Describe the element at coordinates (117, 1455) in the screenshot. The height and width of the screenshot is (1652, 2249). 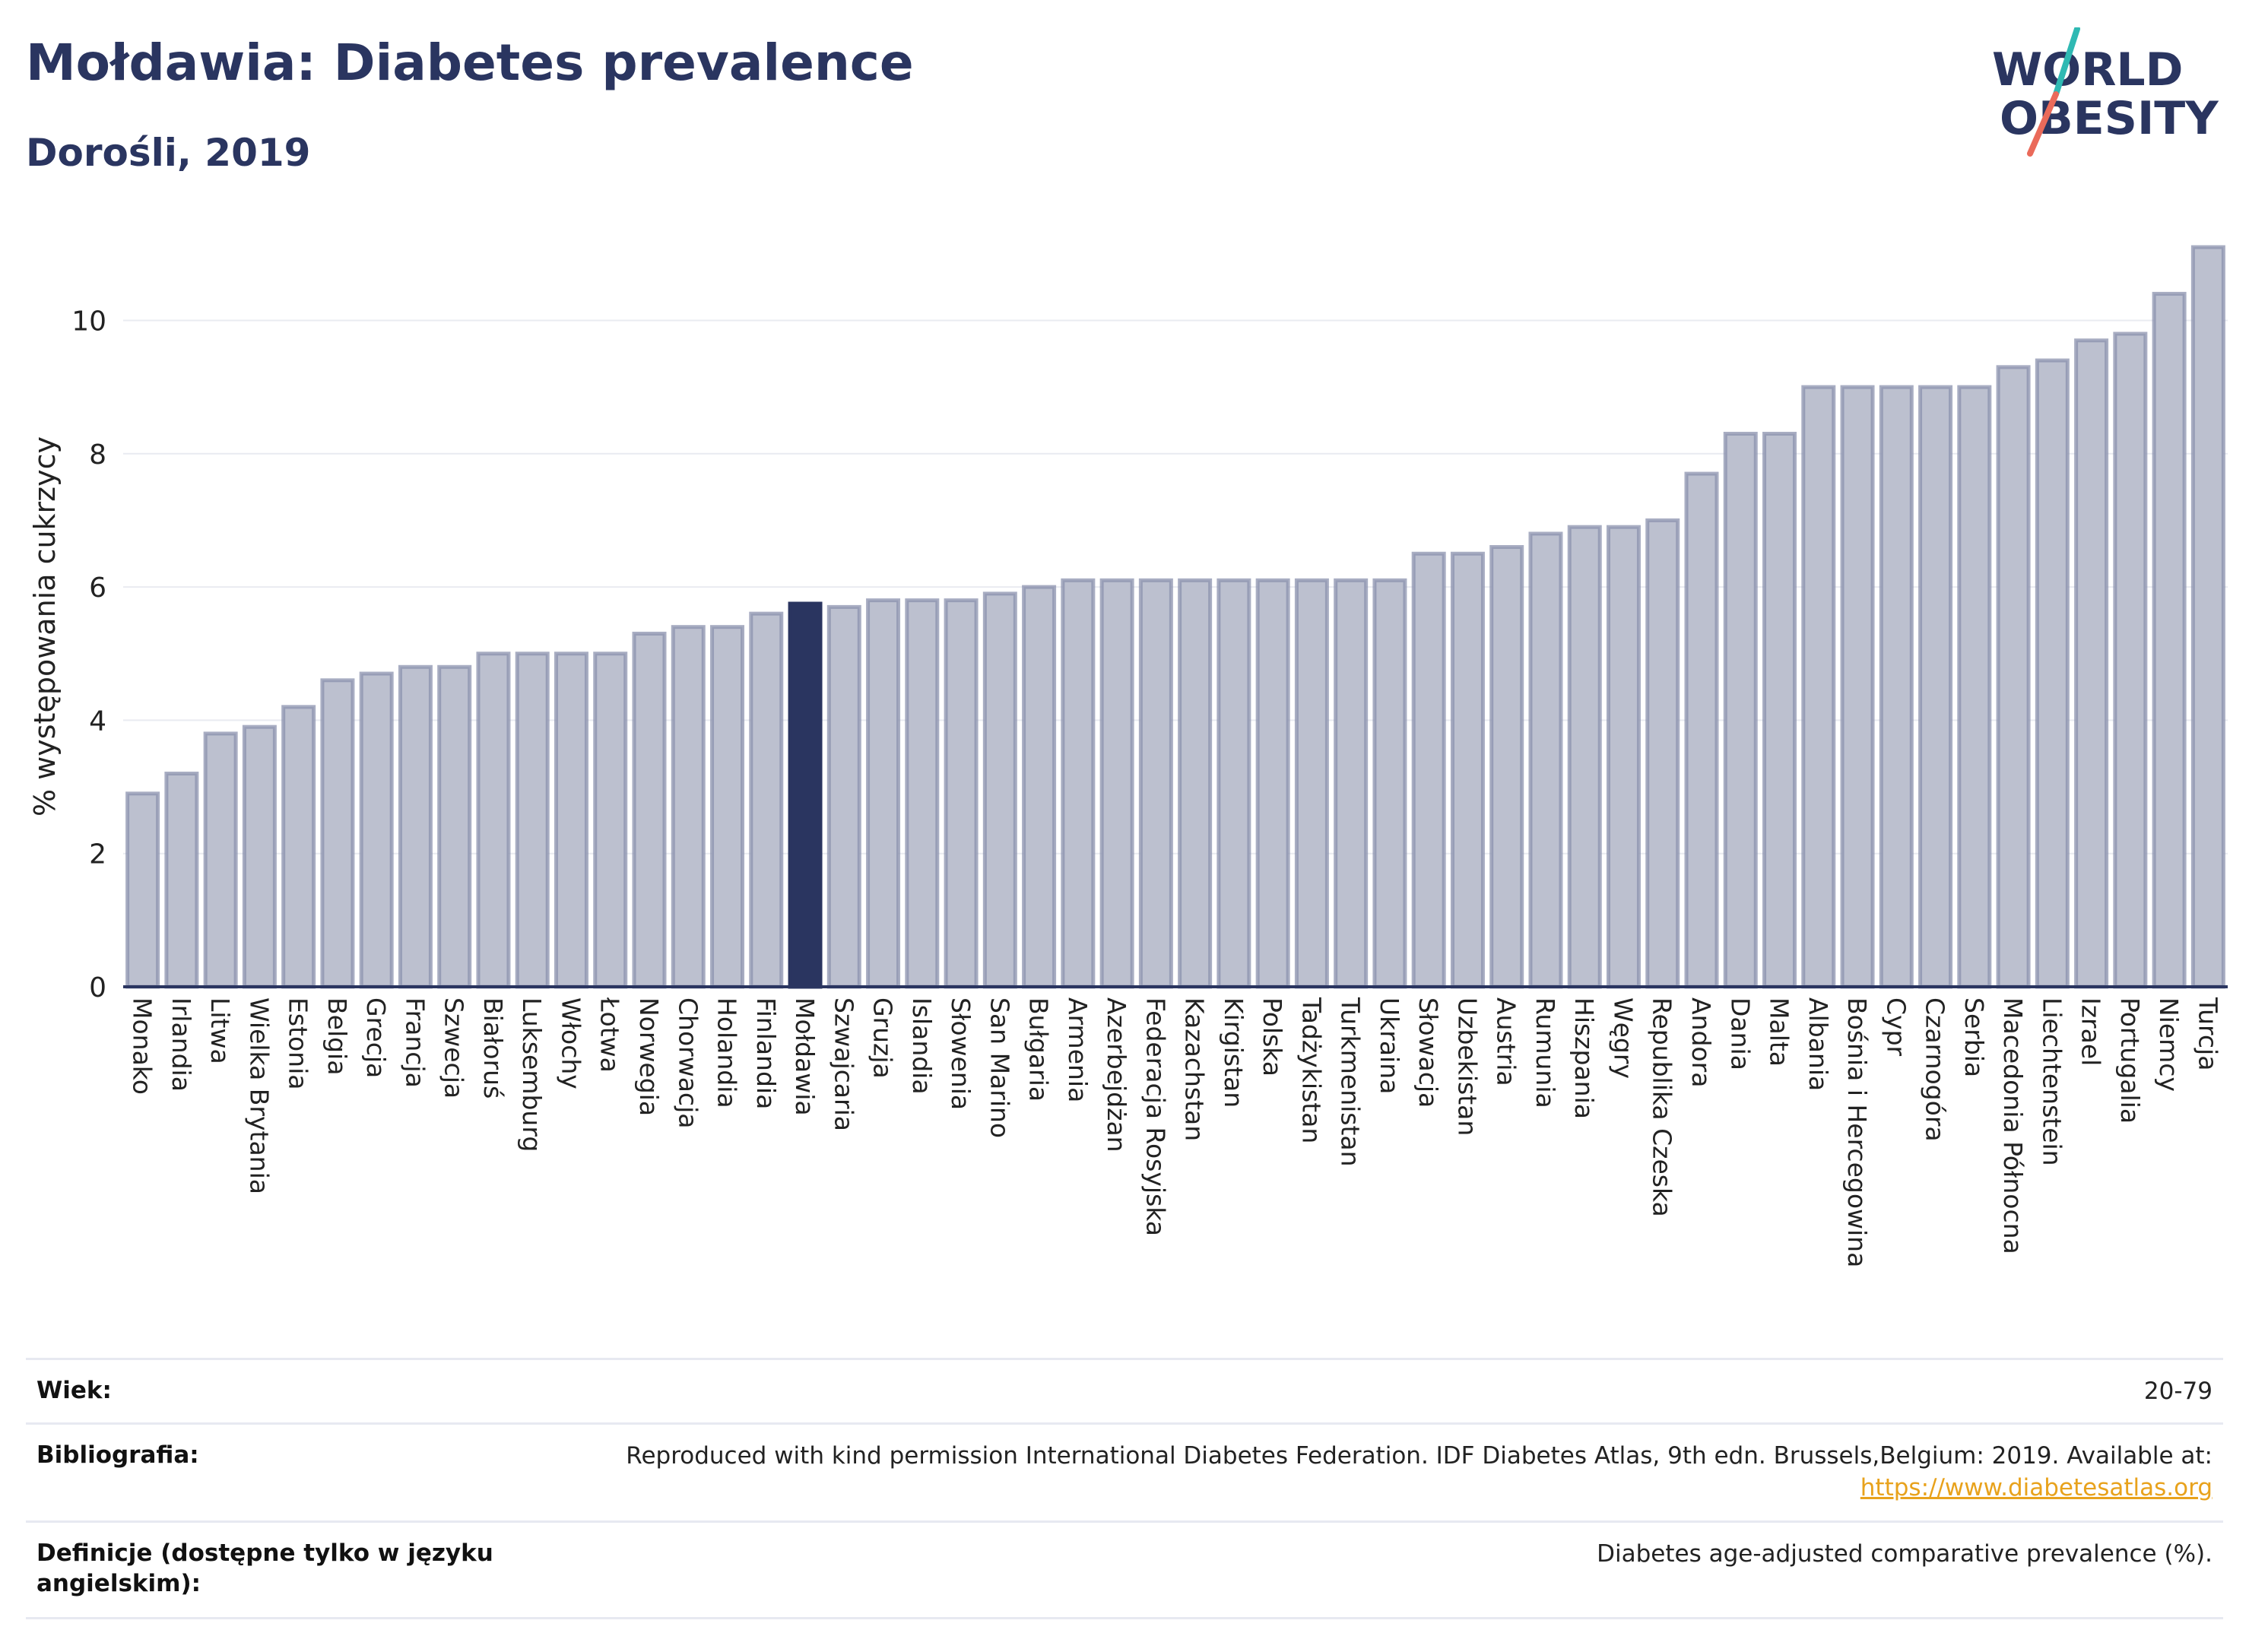
I see `bibliography-label: Bibliografia:` at that location.